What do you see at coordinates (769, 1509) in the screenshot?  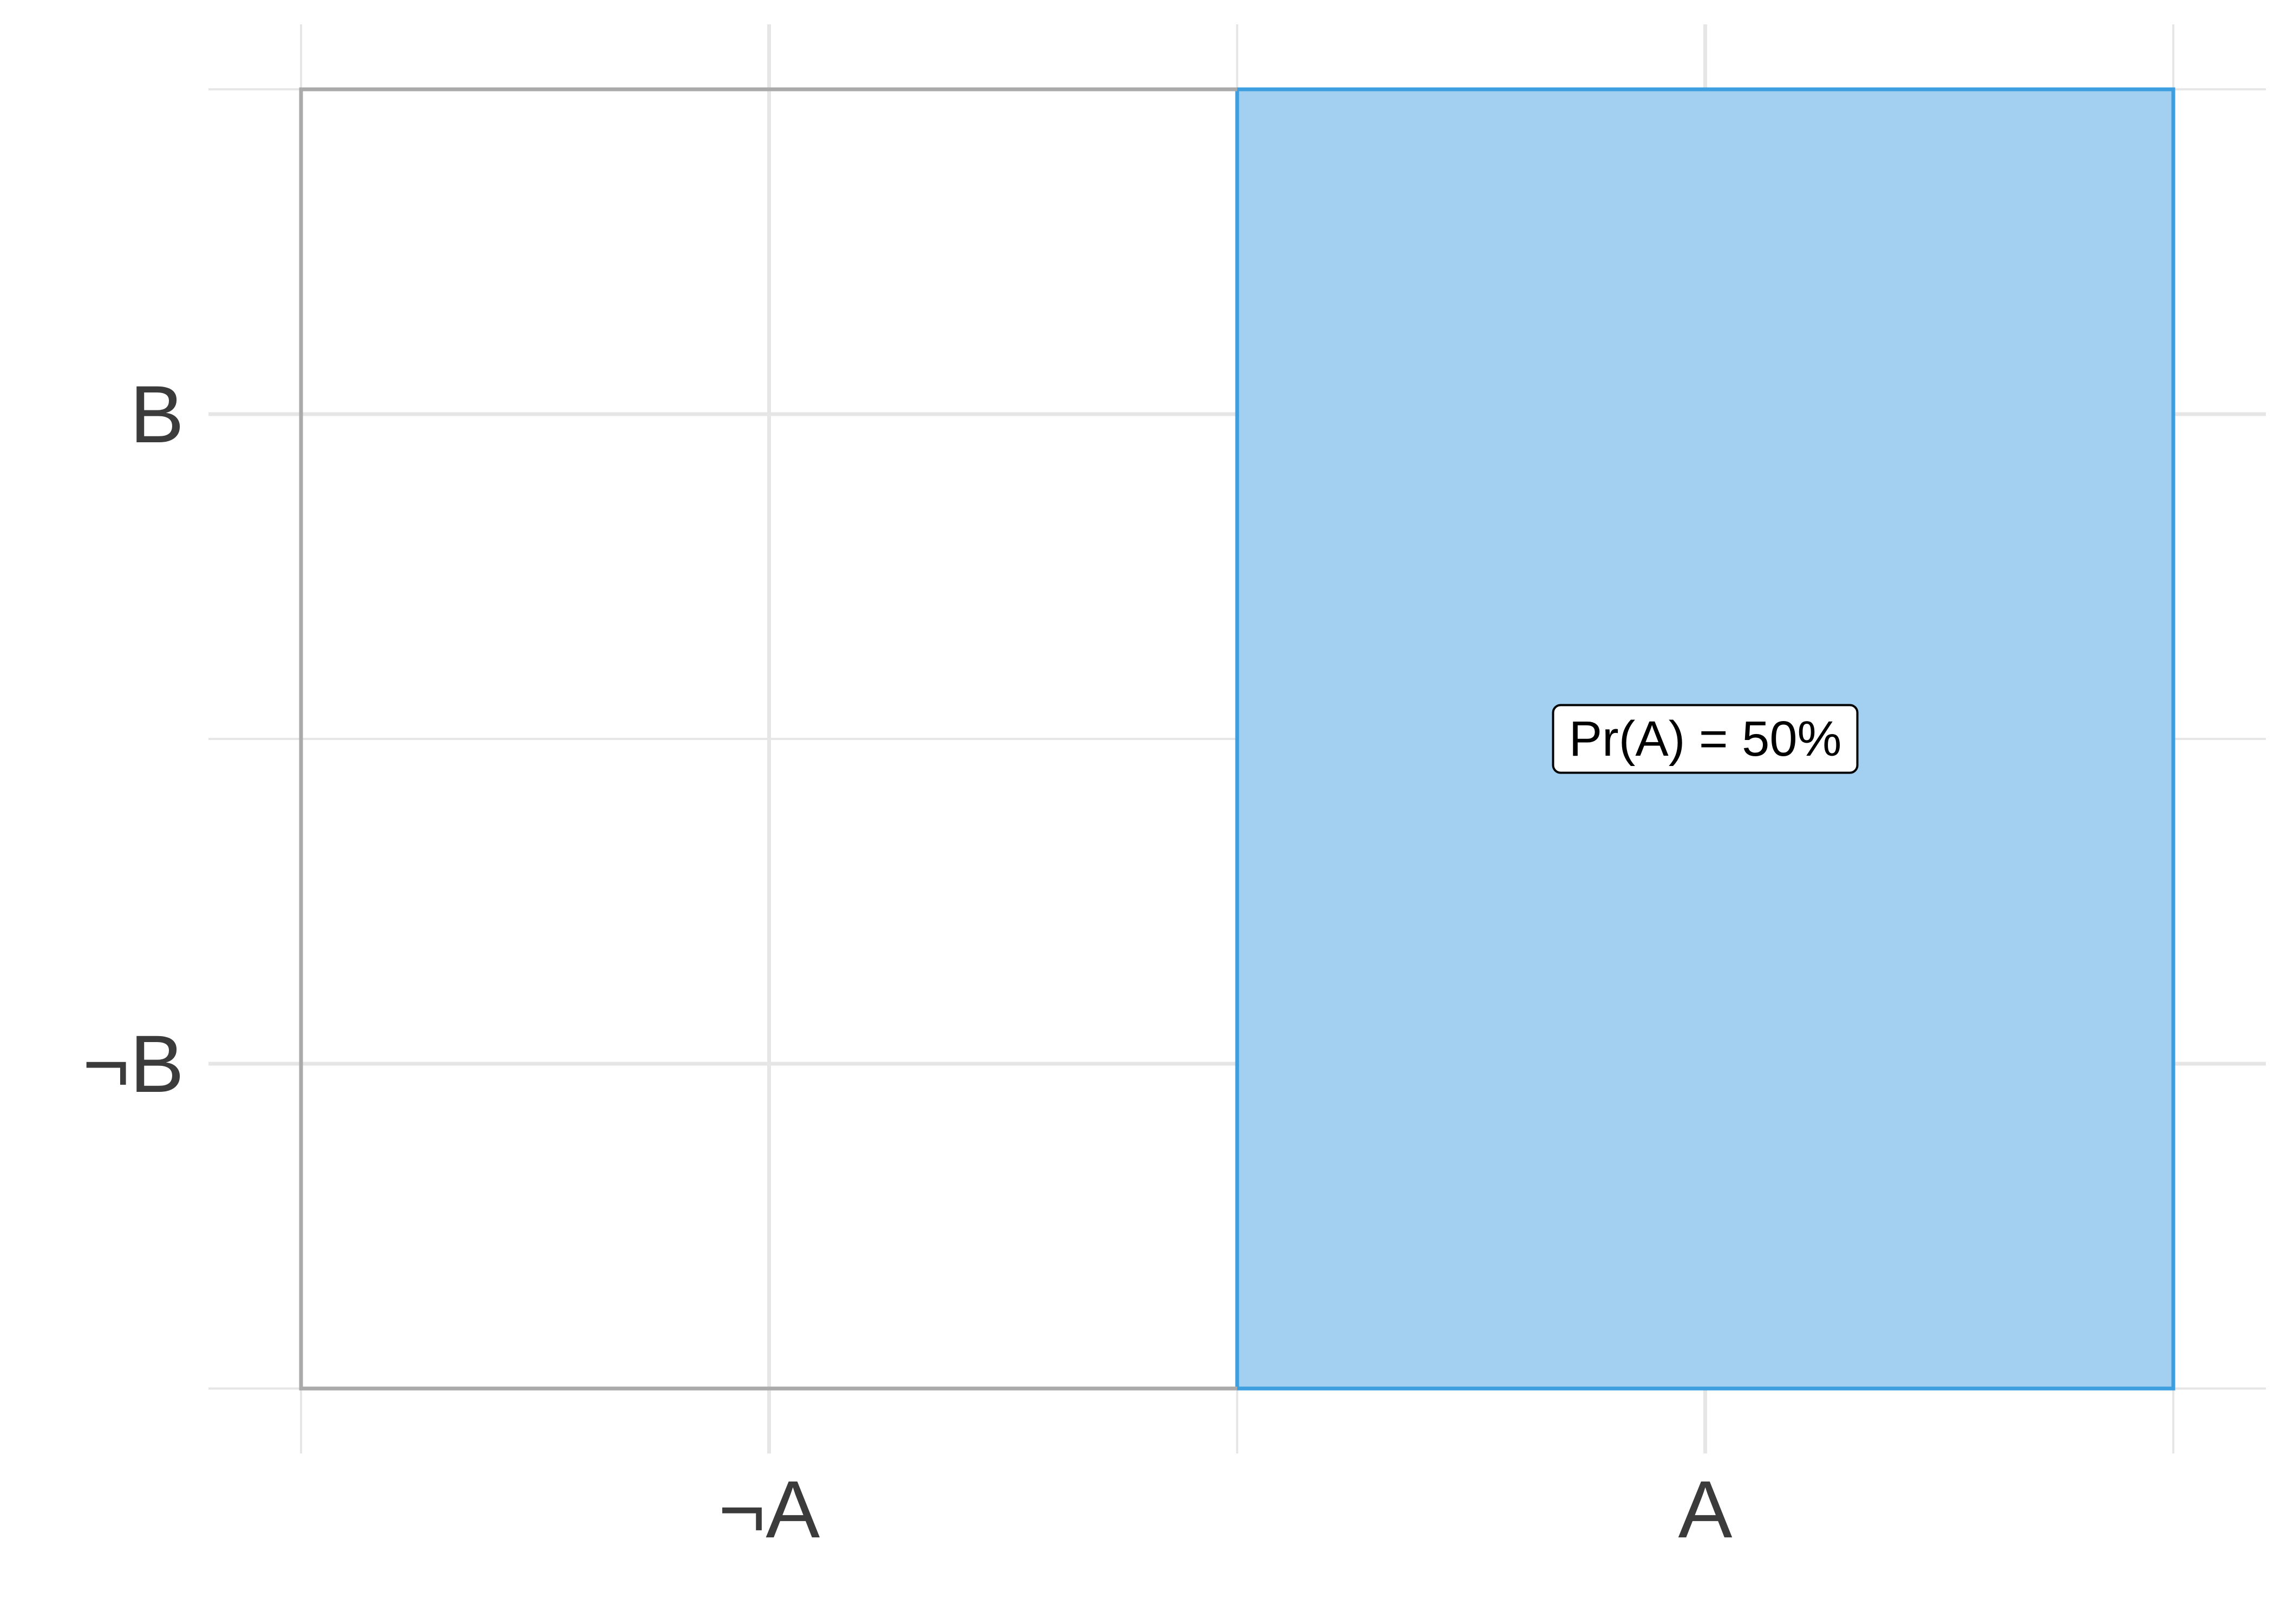 I see `x-tick-label: ¬A` at bounding box center [769, 1509].